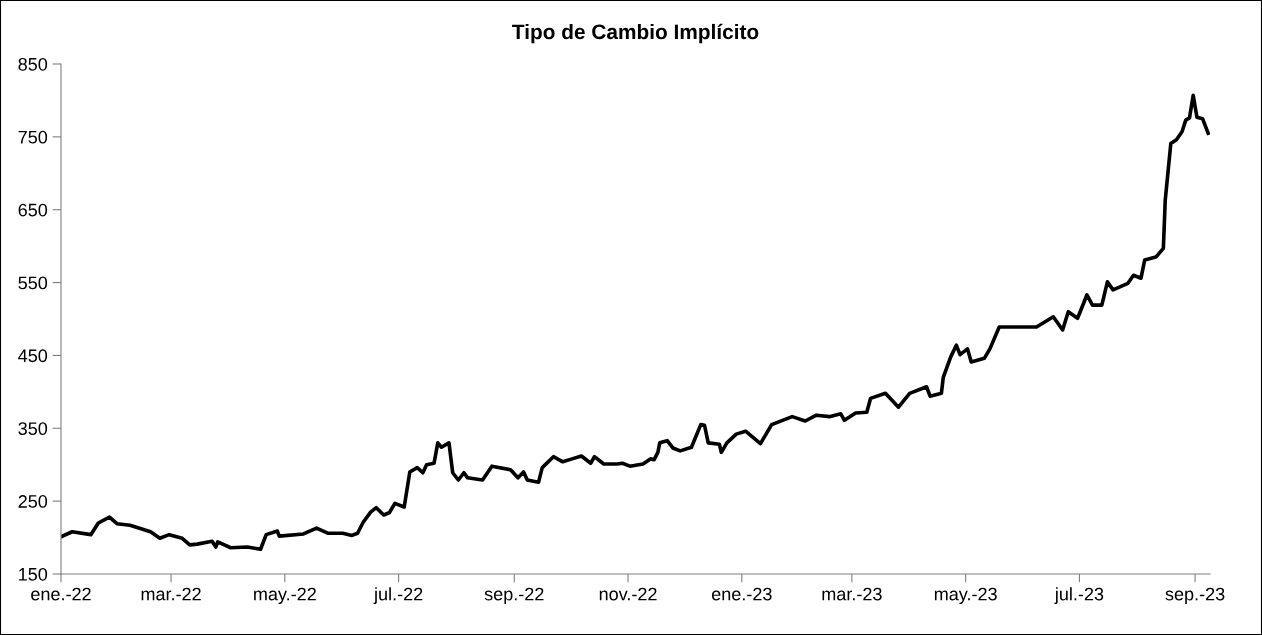 The height and width of the screenshot is (635, 1262). Describe the element at coordinates (398, 596) in the screenshot. I see `x-tick-label: jul.-22` at that location.